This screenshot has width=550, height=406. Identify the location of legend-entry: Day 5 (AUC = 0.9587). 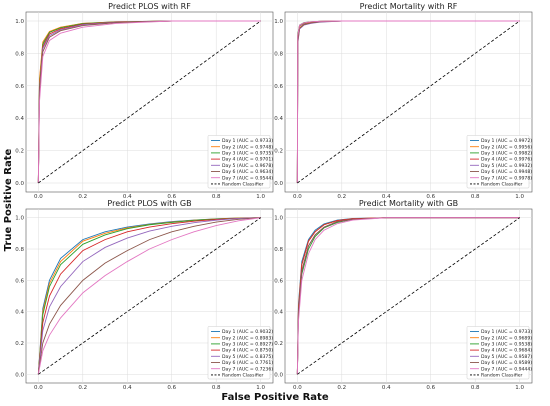
(506, 357).